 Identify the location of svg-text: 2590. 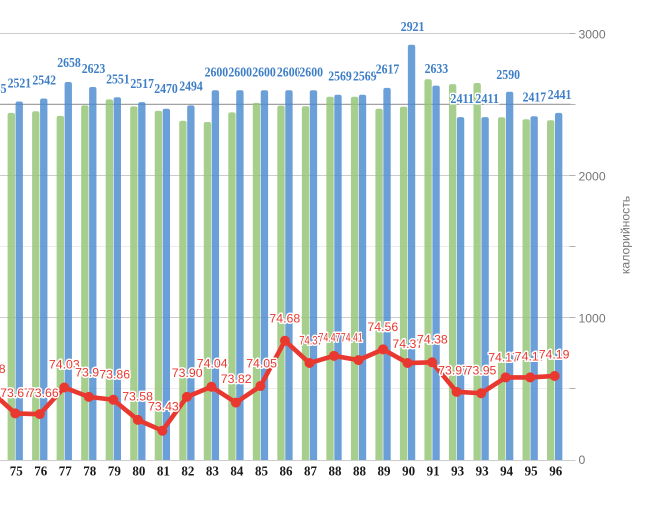
(508, 74).